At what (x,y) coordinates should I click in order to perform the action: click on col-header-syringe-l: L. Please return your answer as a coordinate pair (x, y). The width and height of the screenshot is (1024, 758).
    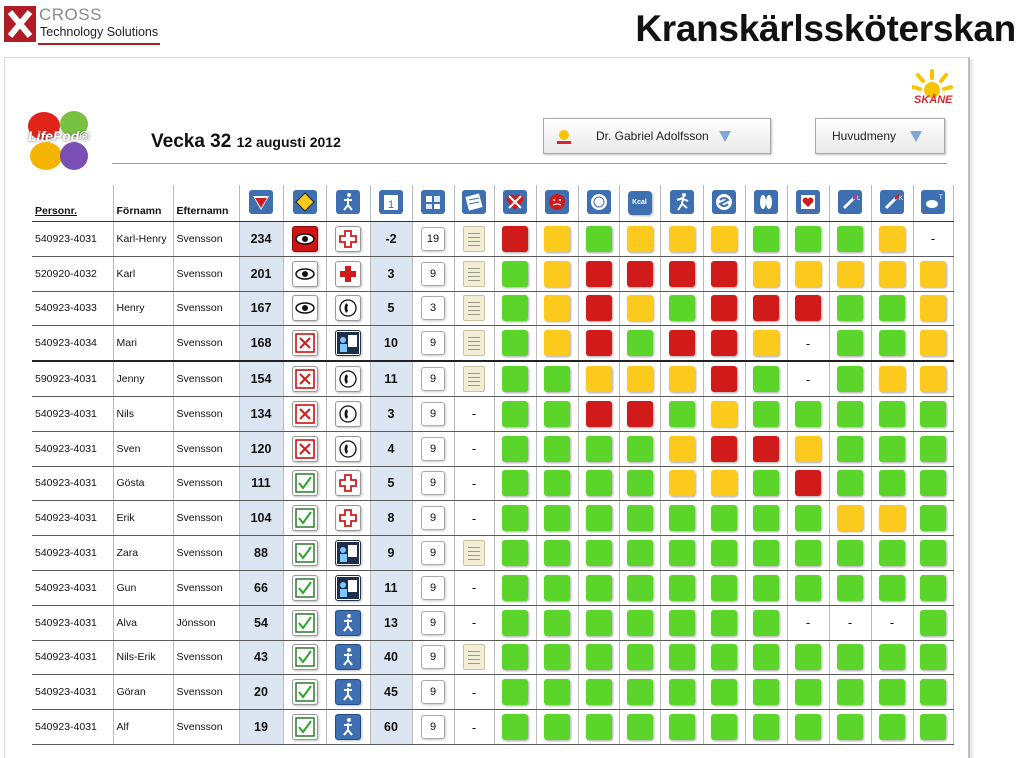
    Looking at the image, I should click on (850, 203).